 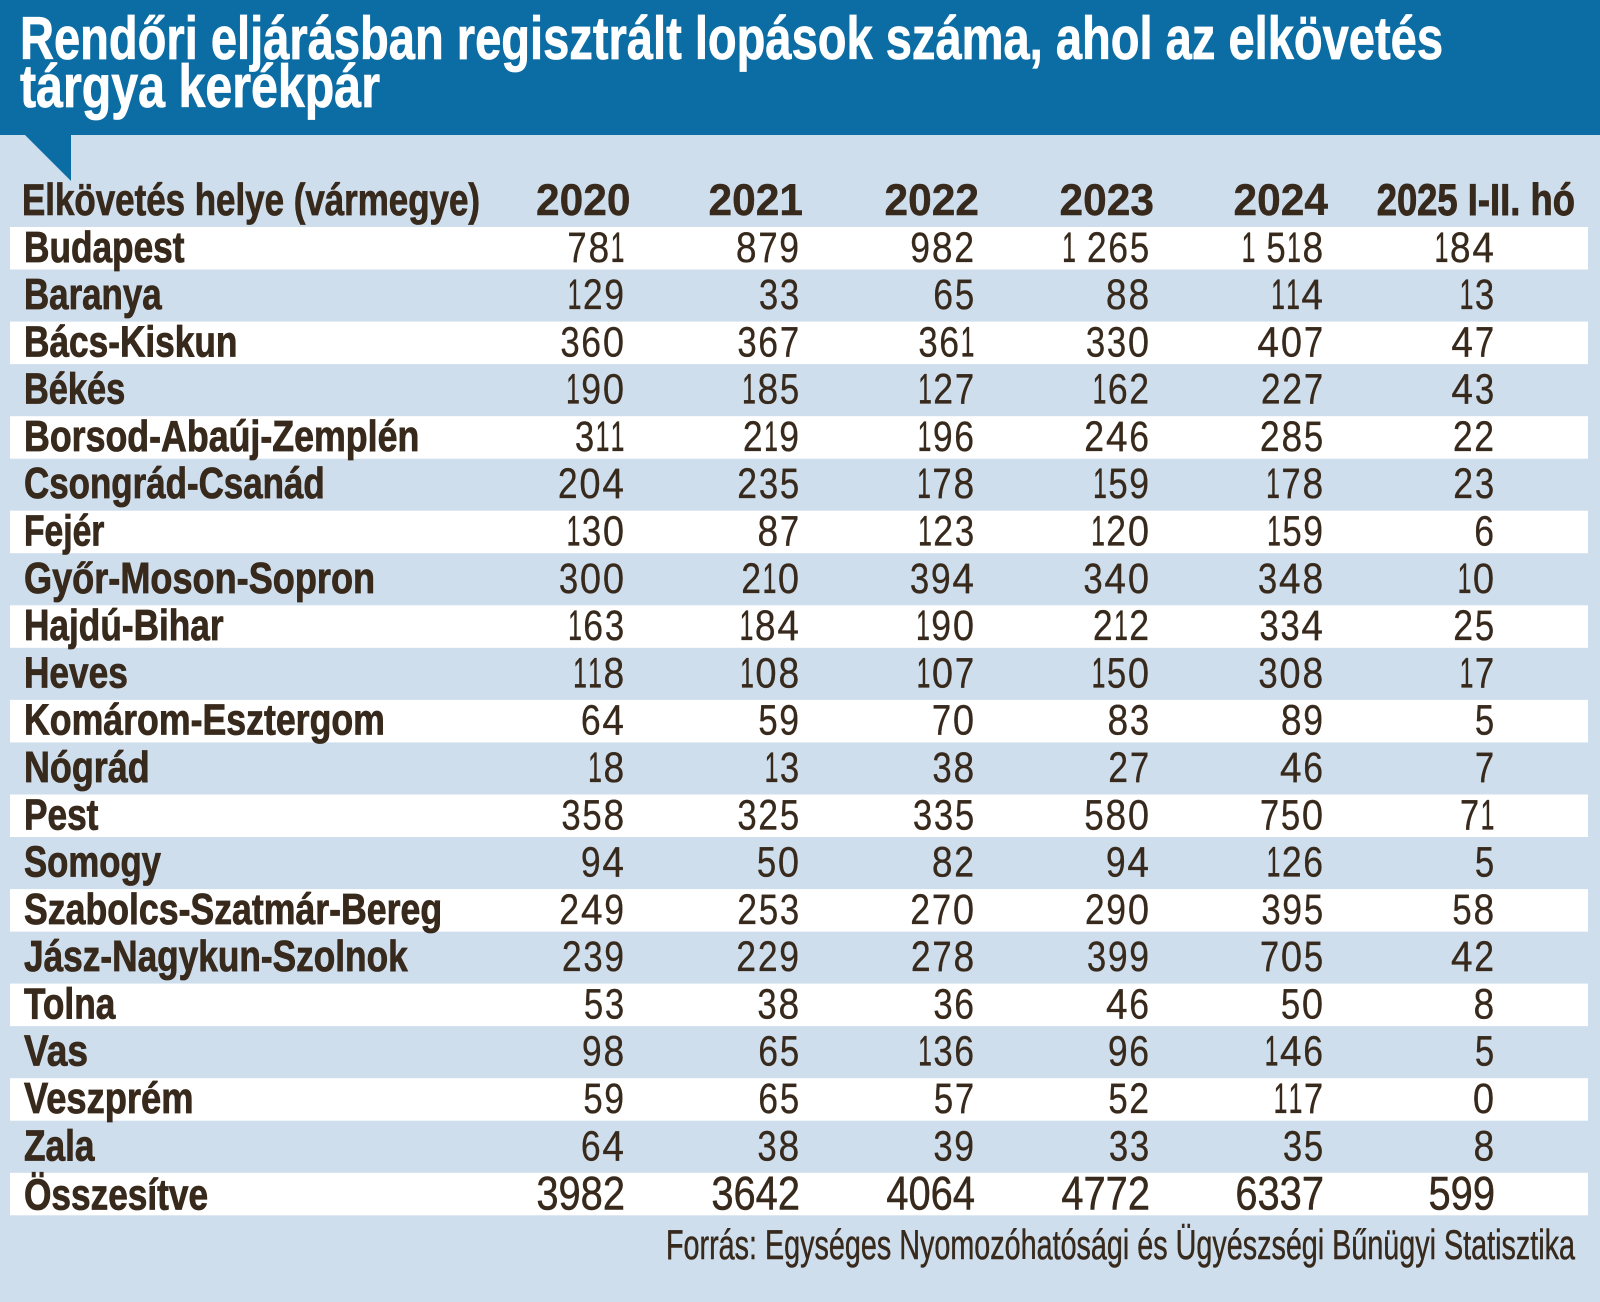 I want to click on svg-text: 2025 I-II. hó, so click(x=1476, y=199).